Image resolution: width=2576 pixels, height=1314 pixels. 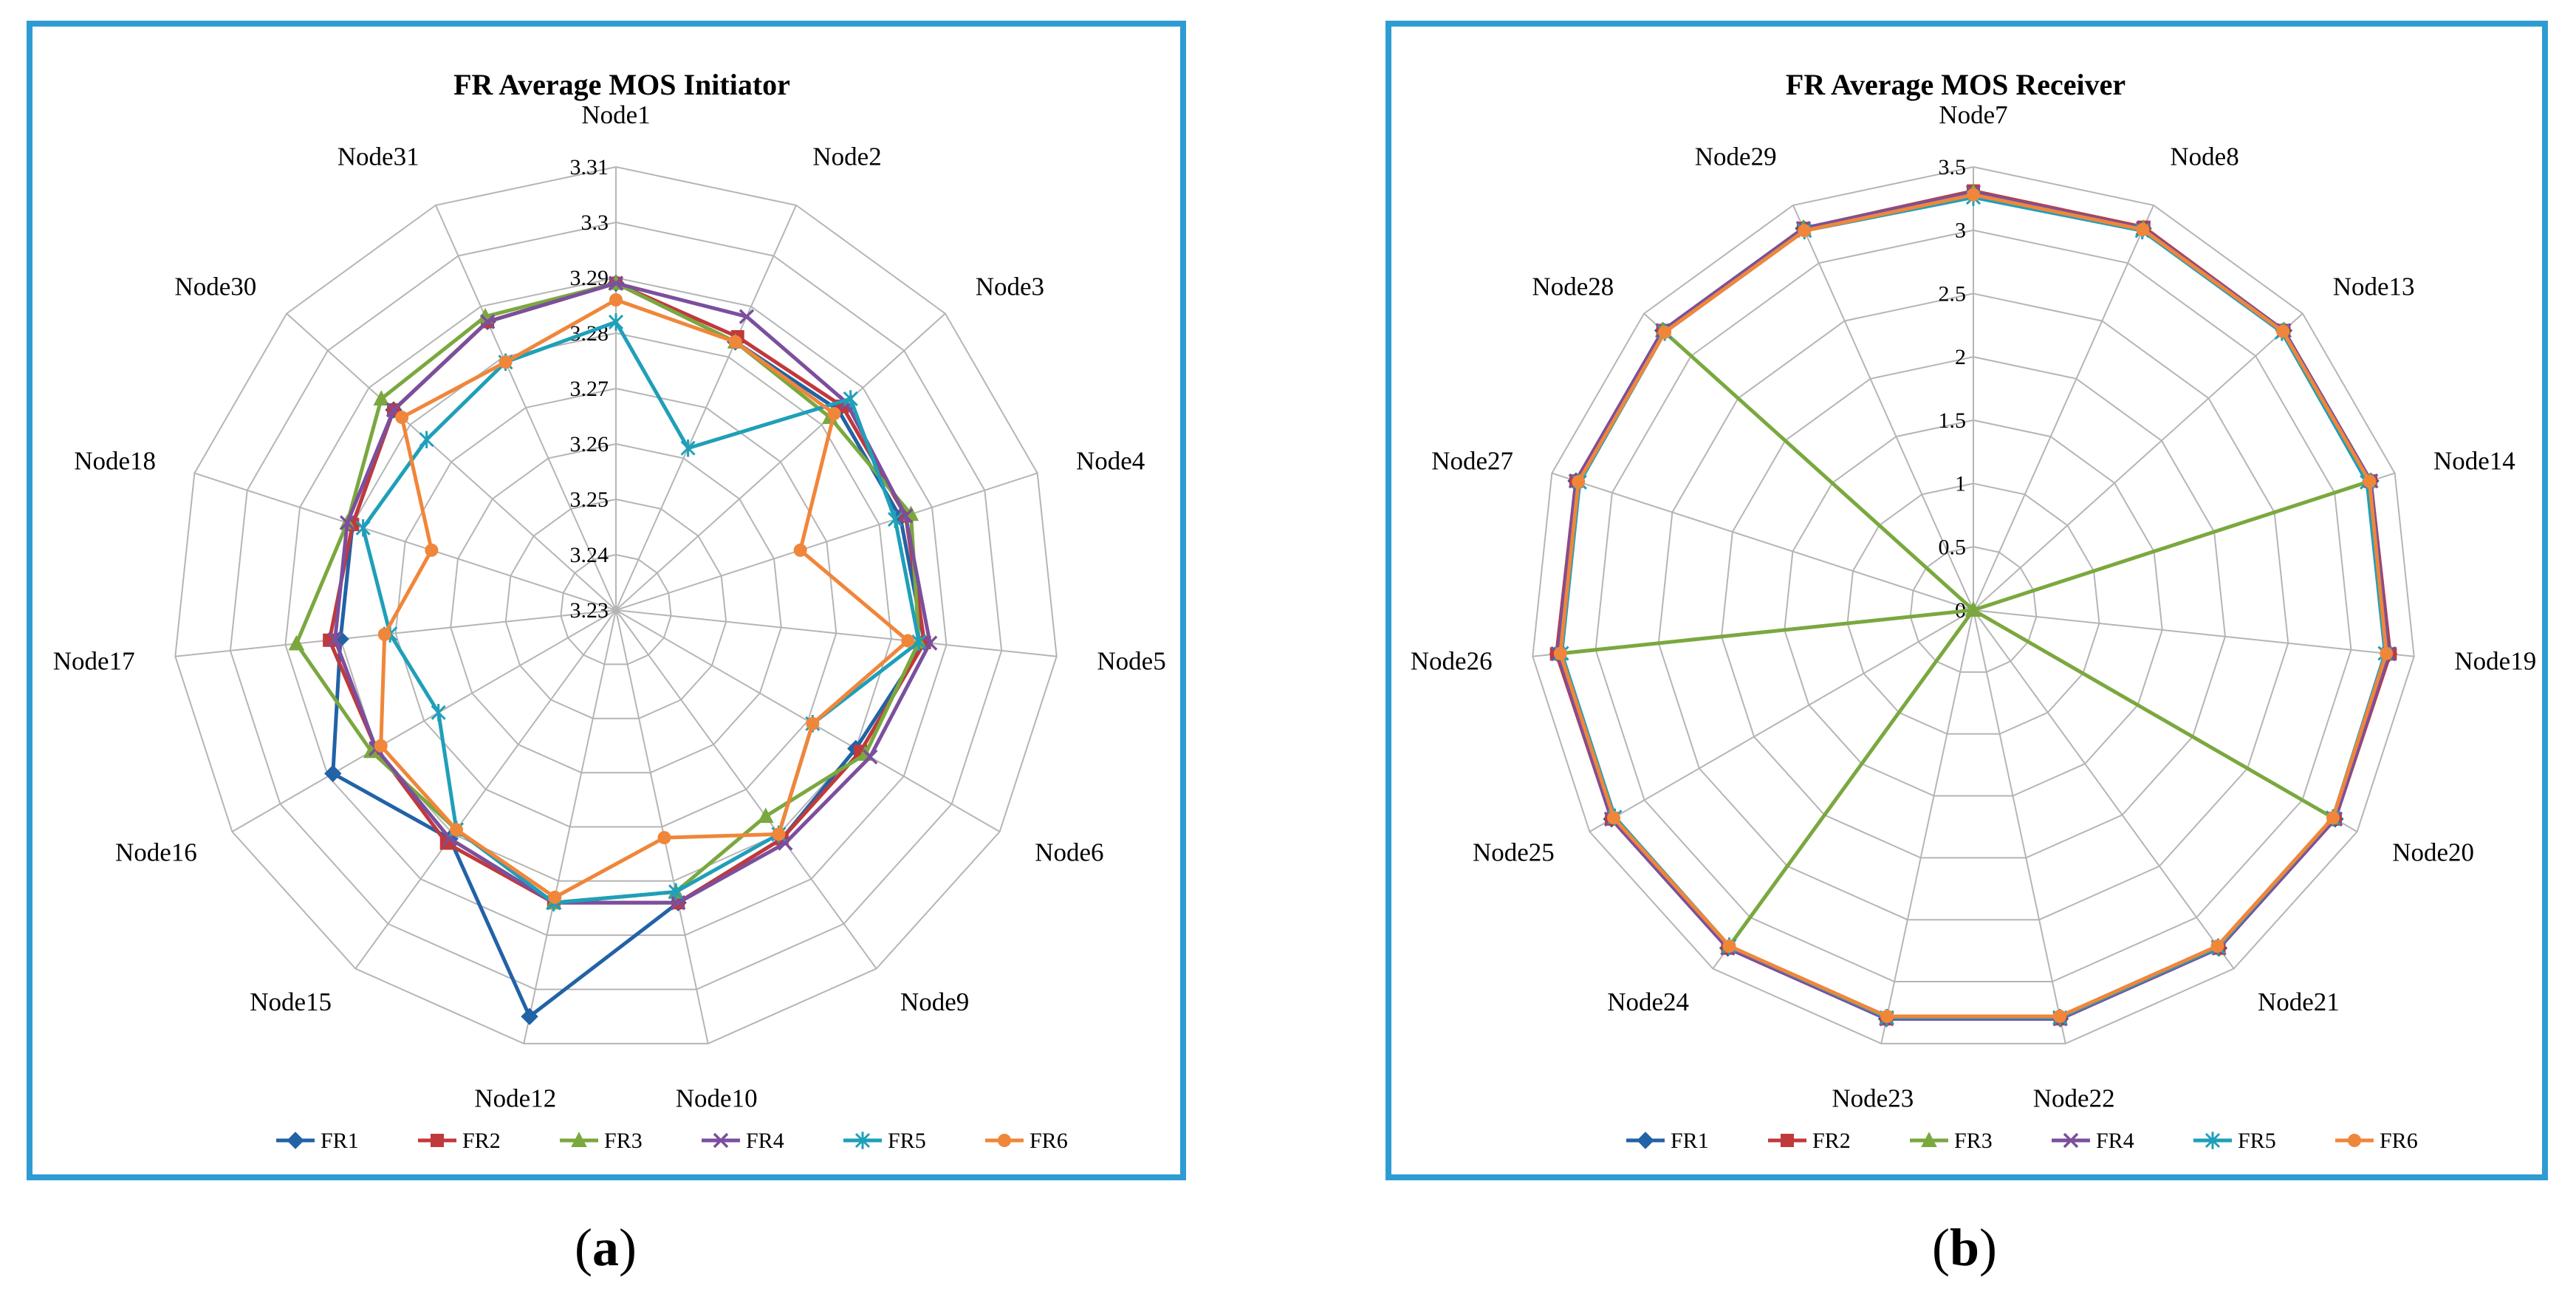 What do you see at coordinates (1973, 114) in the screenshot?
I see `axis-label-node7: Node7` at bounding box center [1973, 114].